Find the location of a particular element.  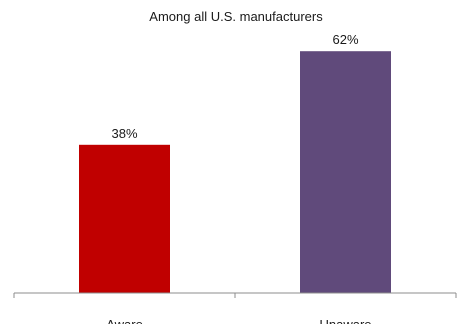

data-label-unaware: 62% is located at coordinates (345, 39).